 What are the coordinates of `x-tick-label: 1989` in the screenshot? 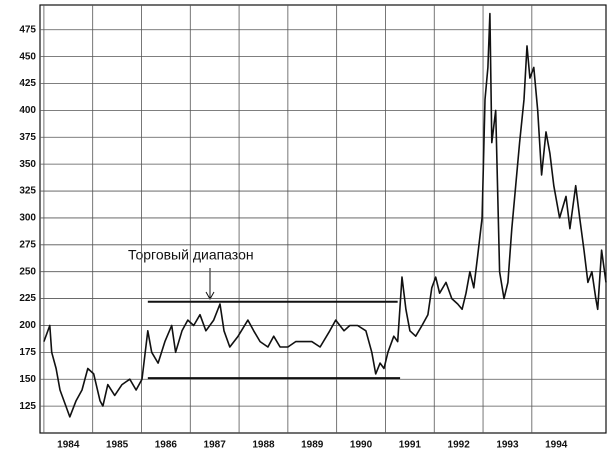 It's located at (312, 445).